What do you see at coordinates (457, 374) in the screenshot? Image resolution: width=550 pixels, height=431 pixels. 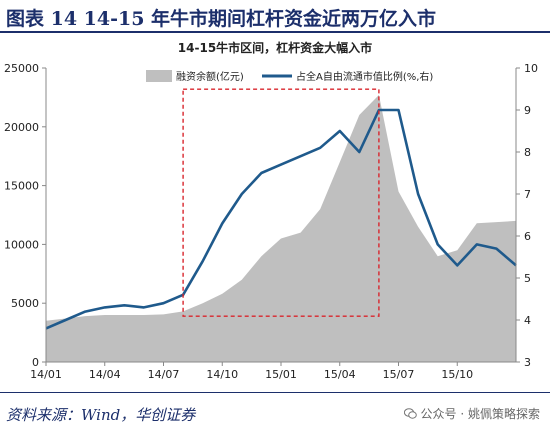 I see `x-tick-label: 15/10` at bounding box center [457, 374].